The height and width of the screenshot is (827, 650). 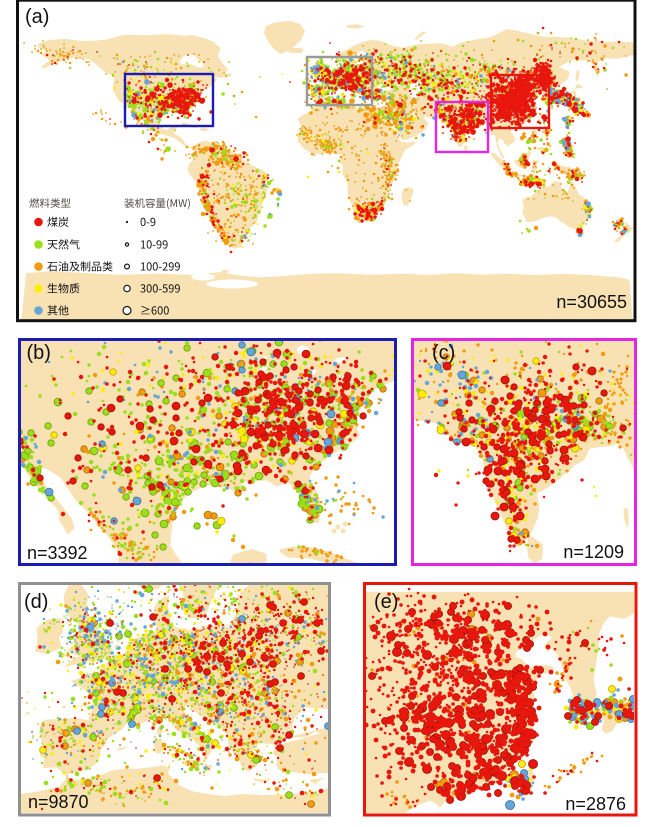 I want to click on svg-text: n=1209, so click(x=593, y=552).